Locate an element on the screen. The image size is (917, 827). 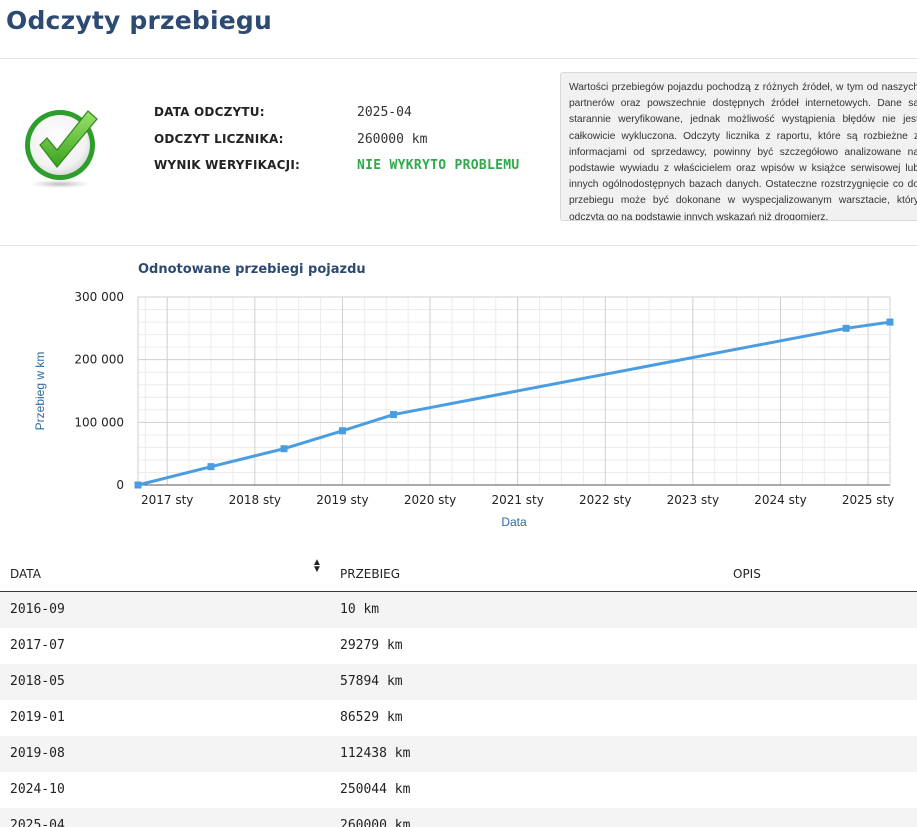
x-tick-label: 2022 sty is located at coordinates (605, 500).